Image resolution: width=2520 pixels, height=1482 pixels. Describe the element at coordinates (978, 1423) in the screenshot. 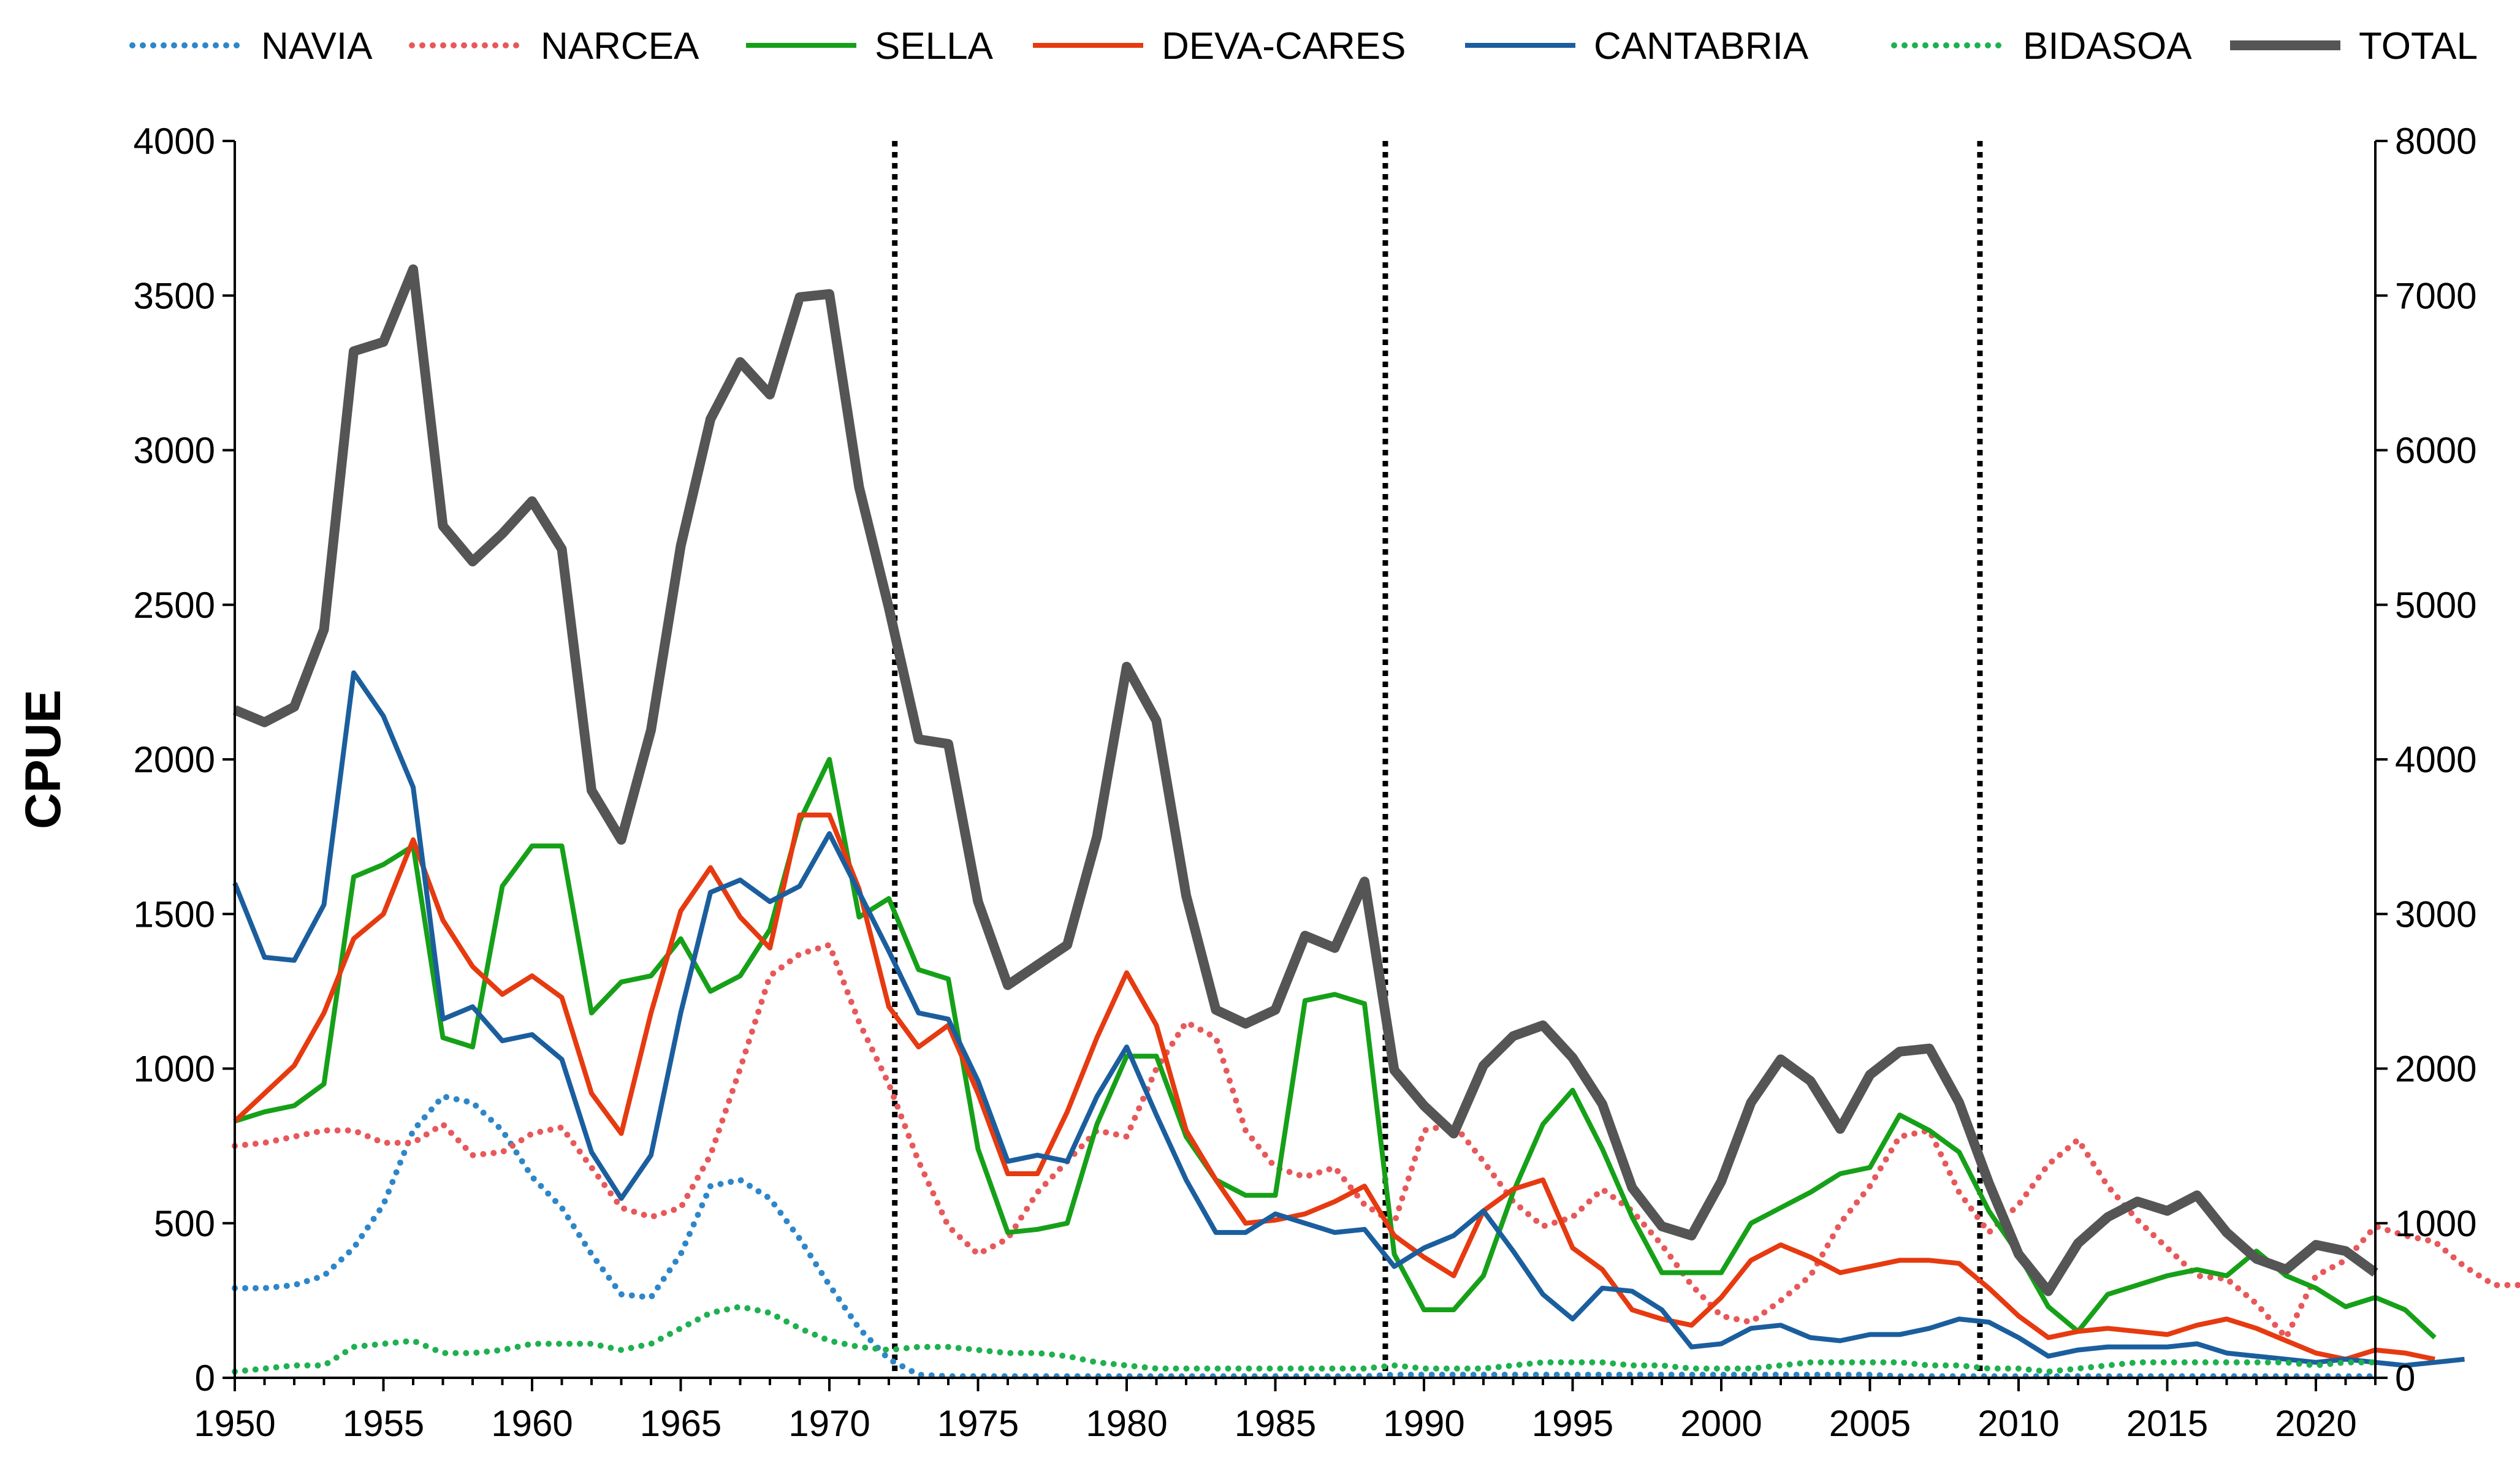

I see `x-tick-label: 1975` at that location.